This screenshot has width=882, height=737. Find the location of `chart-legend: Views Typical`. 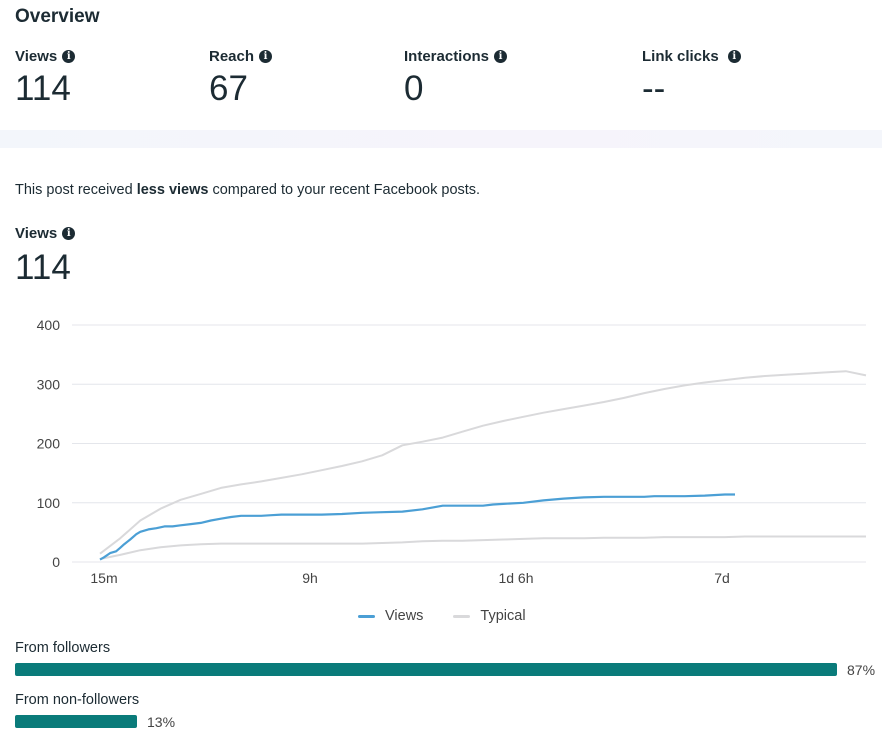

chart-legend: Views Typical is located at coordinates (442, 616).